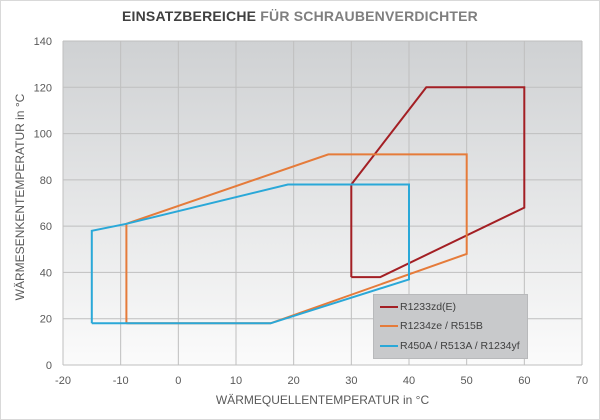  Describe the element at coordinates (178, 381) in the screenshot. I see `x-tick-label: 0` at that location.